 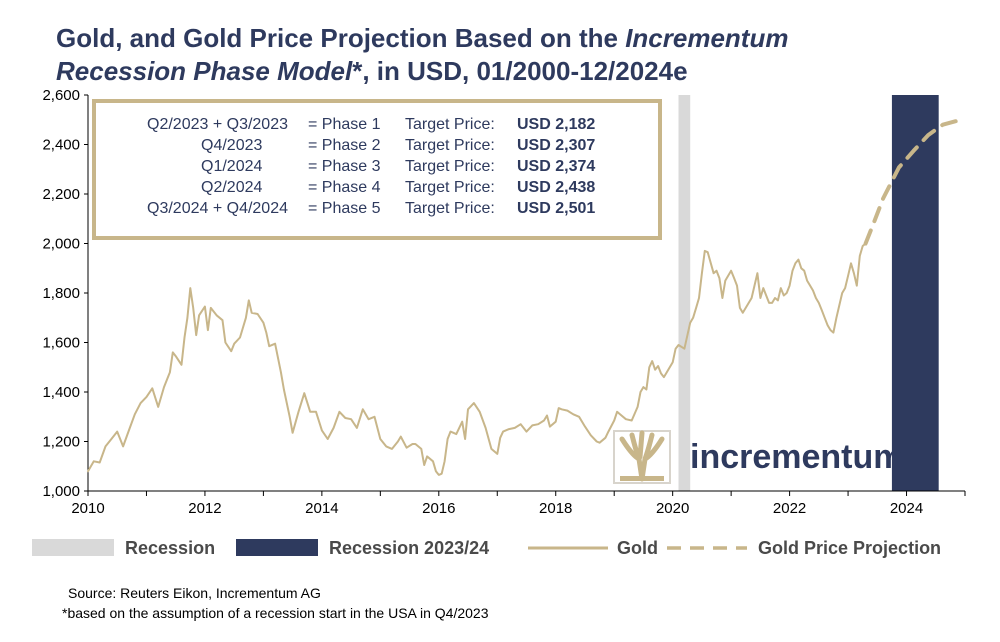 I want to click on recession-2023-24-band, so click(x=915, y=293).